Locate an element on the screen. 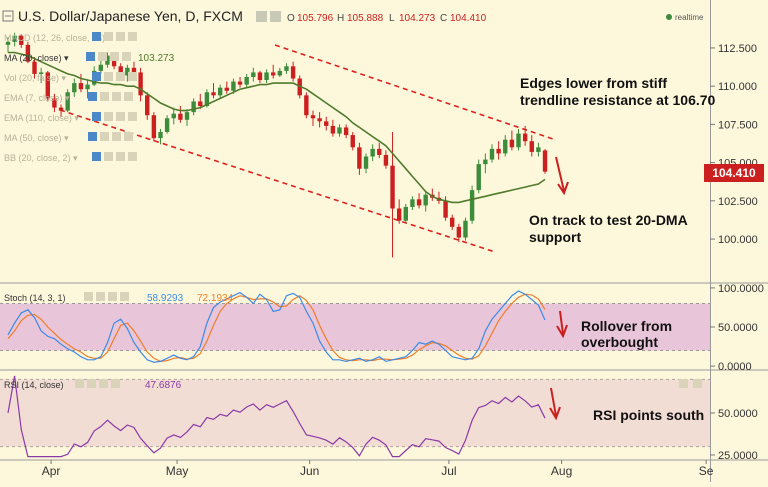 This screenshot has width=768, height=487. rsi-settings-icon is located at coordinates (91, 383).